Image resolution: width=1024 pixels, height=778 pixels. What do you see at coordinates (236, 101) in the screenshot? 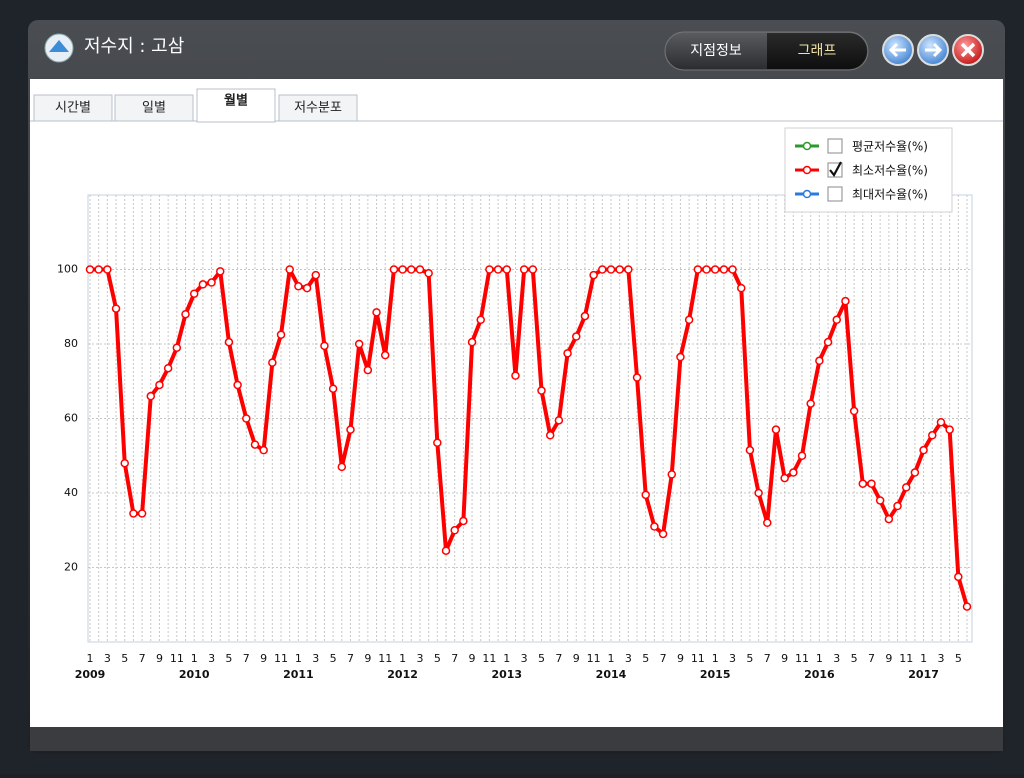
I see `tab-label: 월별` at bounding box center [236, 101].